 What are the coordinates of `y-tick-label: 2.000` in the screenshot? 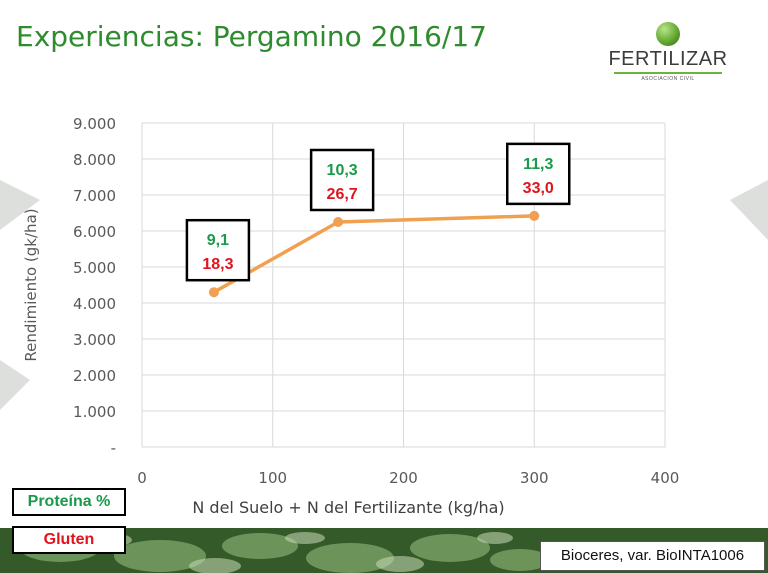 It's located at (94, 376).